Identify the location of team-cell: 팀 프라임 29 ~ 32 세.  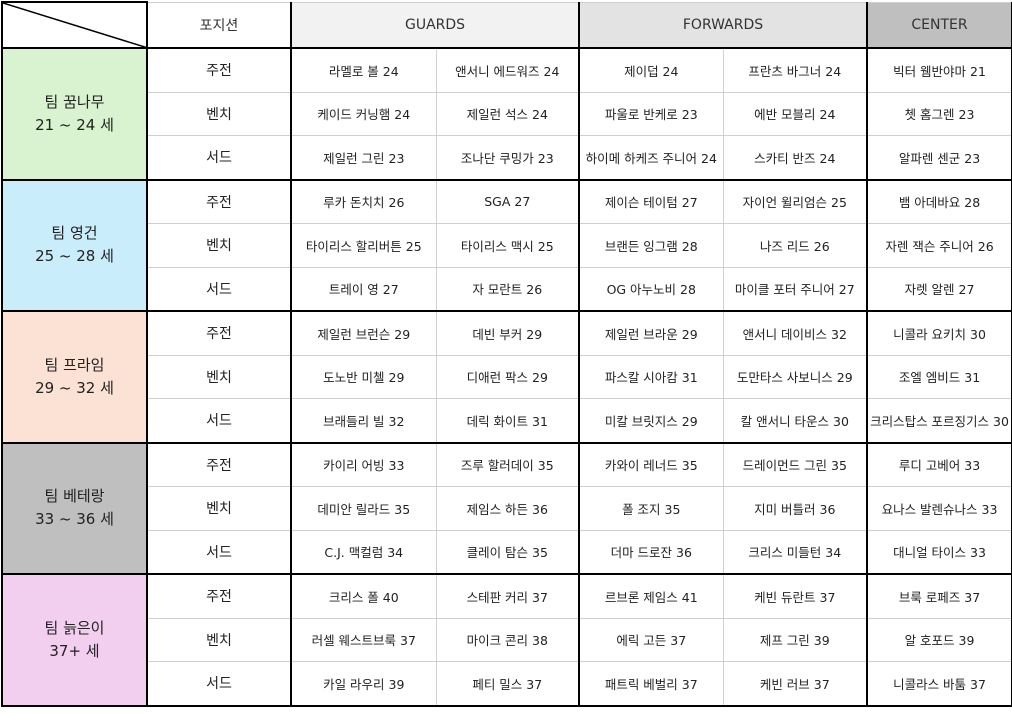
(74, 377).